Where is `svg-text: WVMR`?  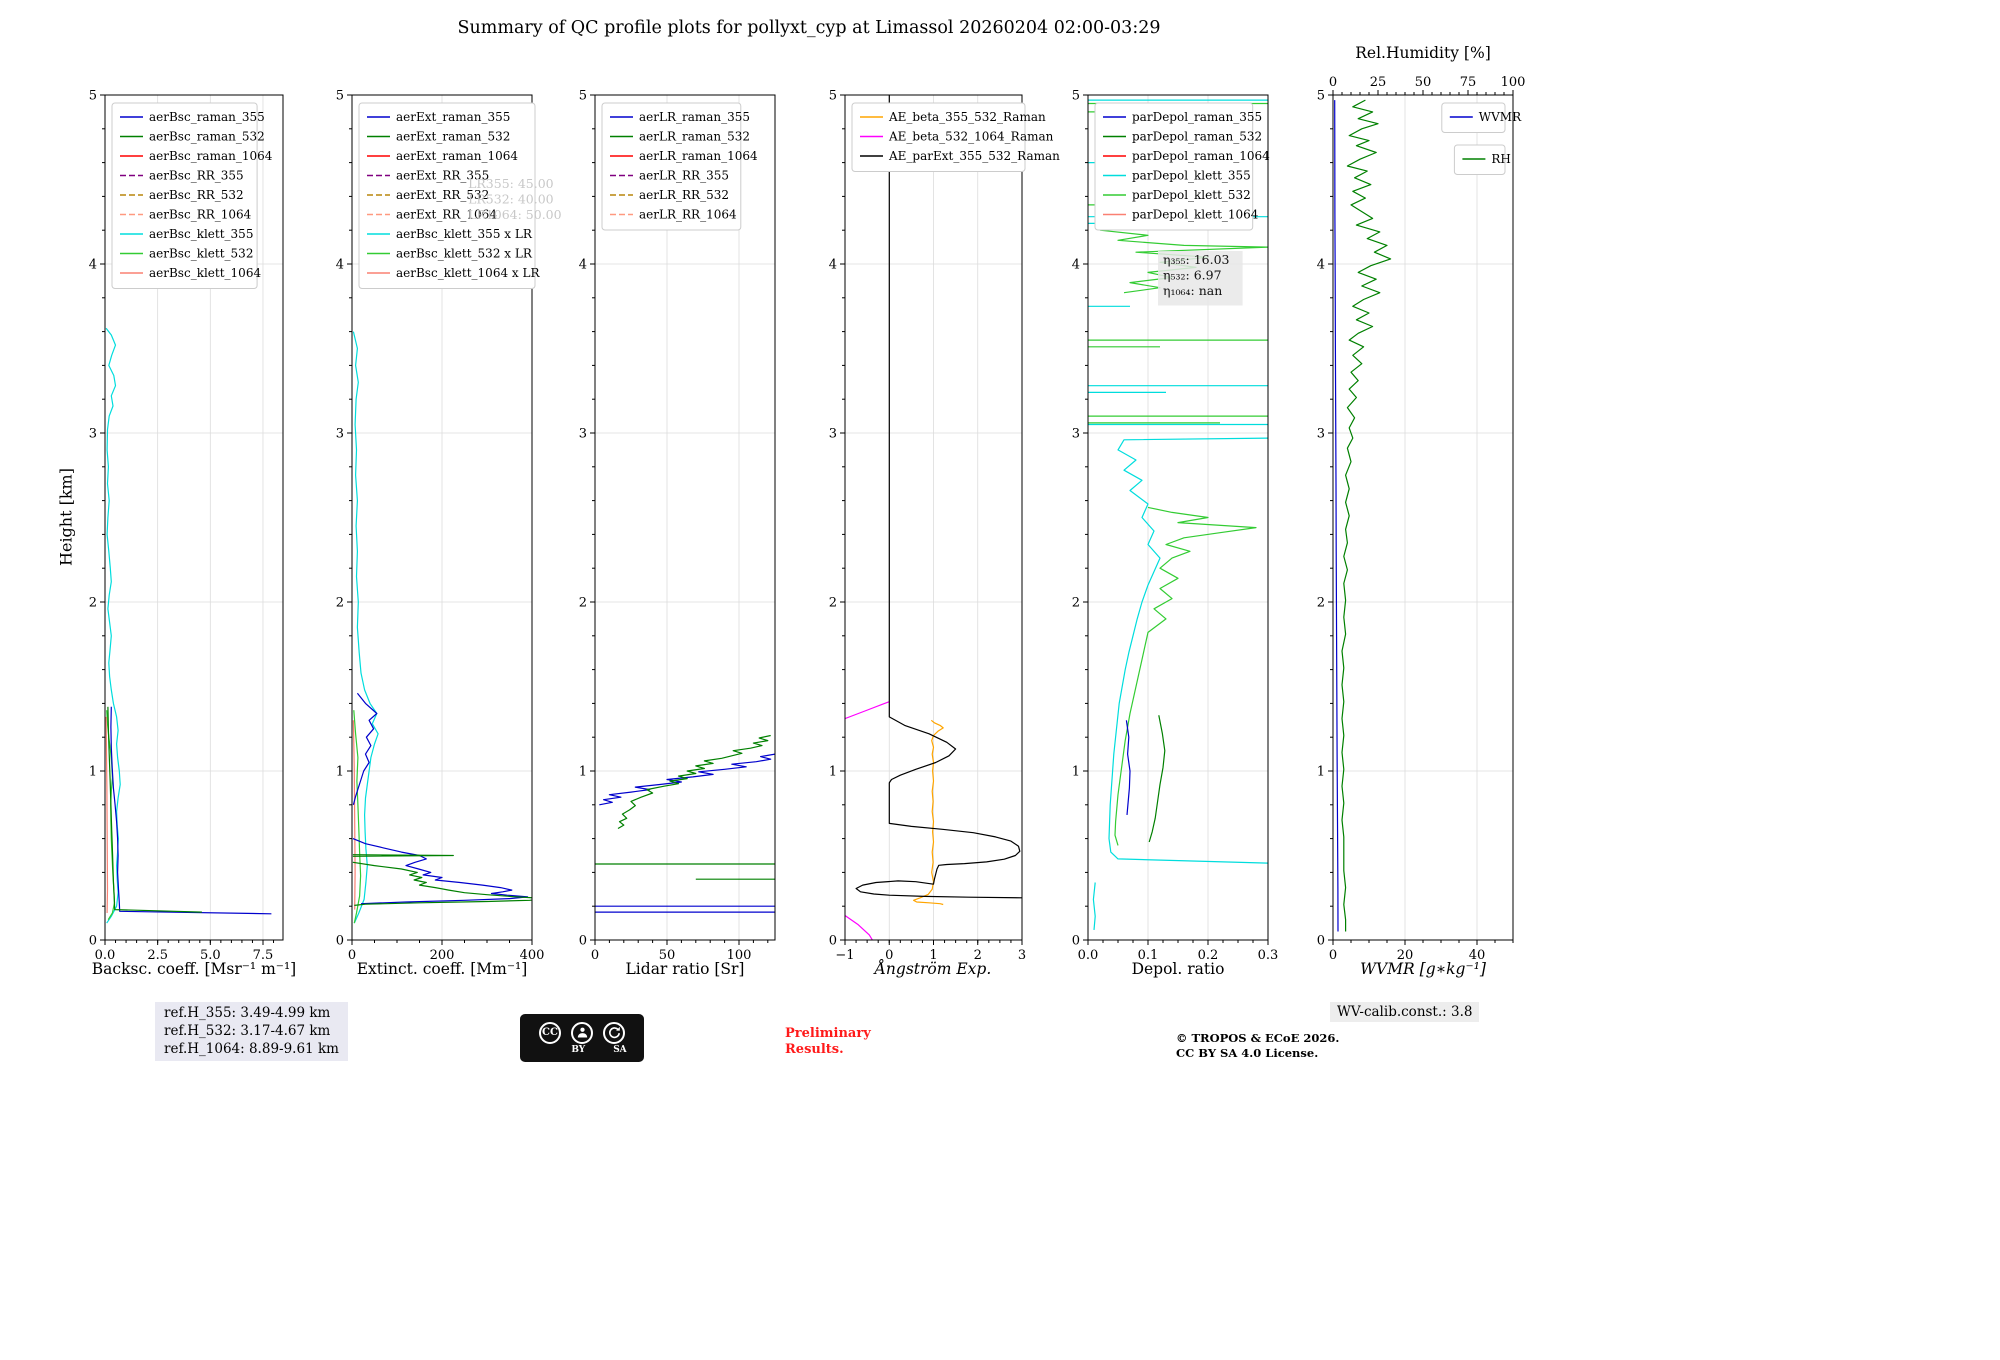 svg-text: WVMR is located at coordinates (1500, 117).